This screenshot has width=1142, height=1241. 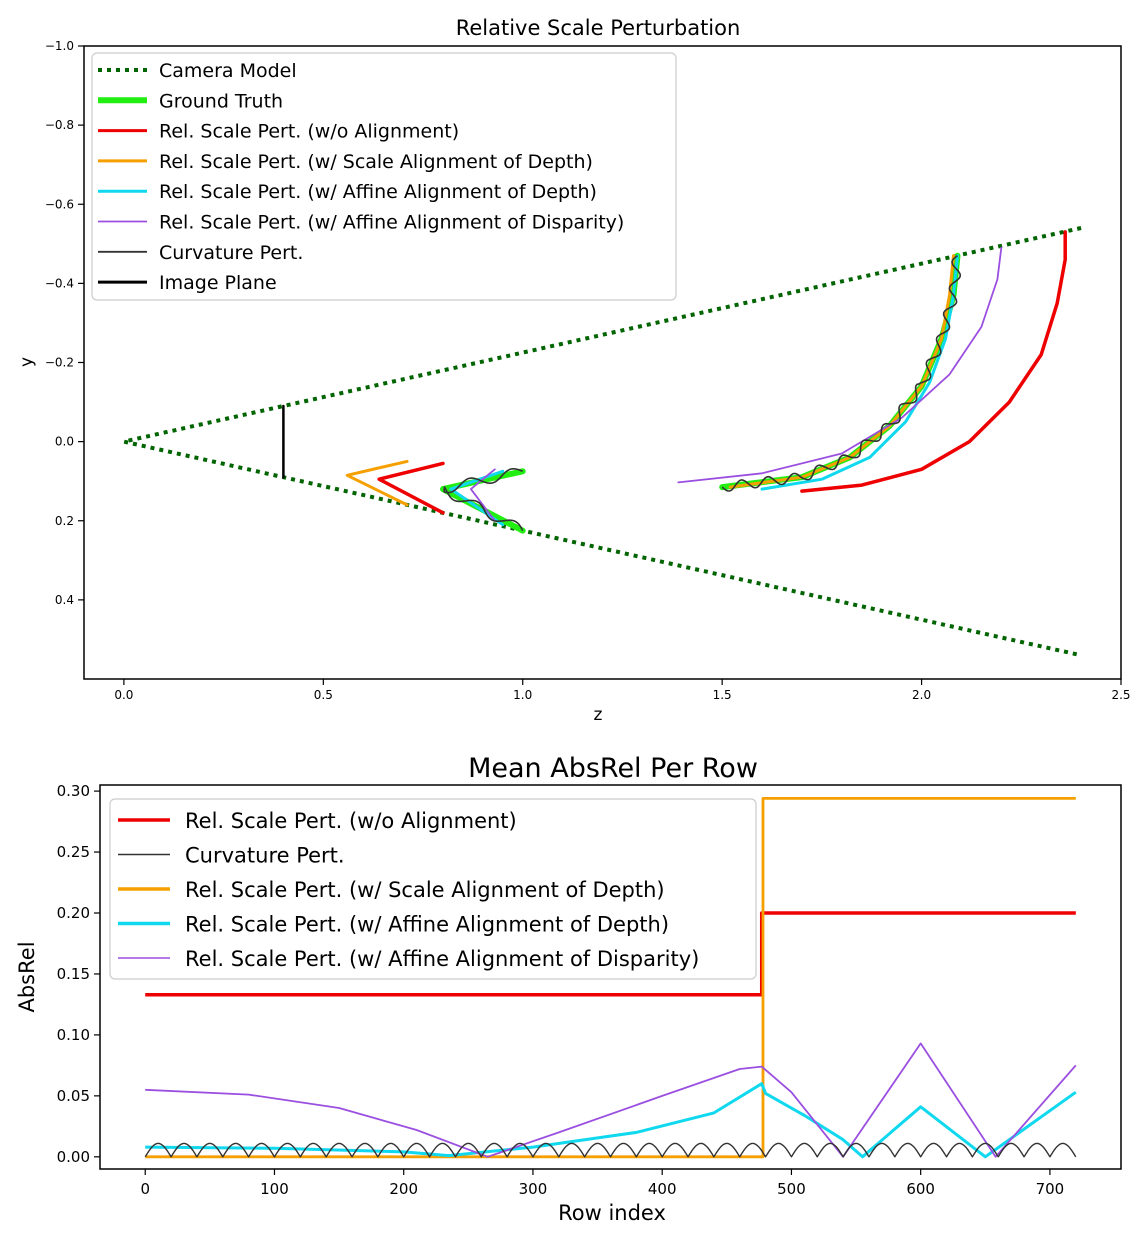 What do you see at coordinates (662, 1189) in the screenshot?
I see `x-tick-label: 400` at bounding box center [662, 1189].